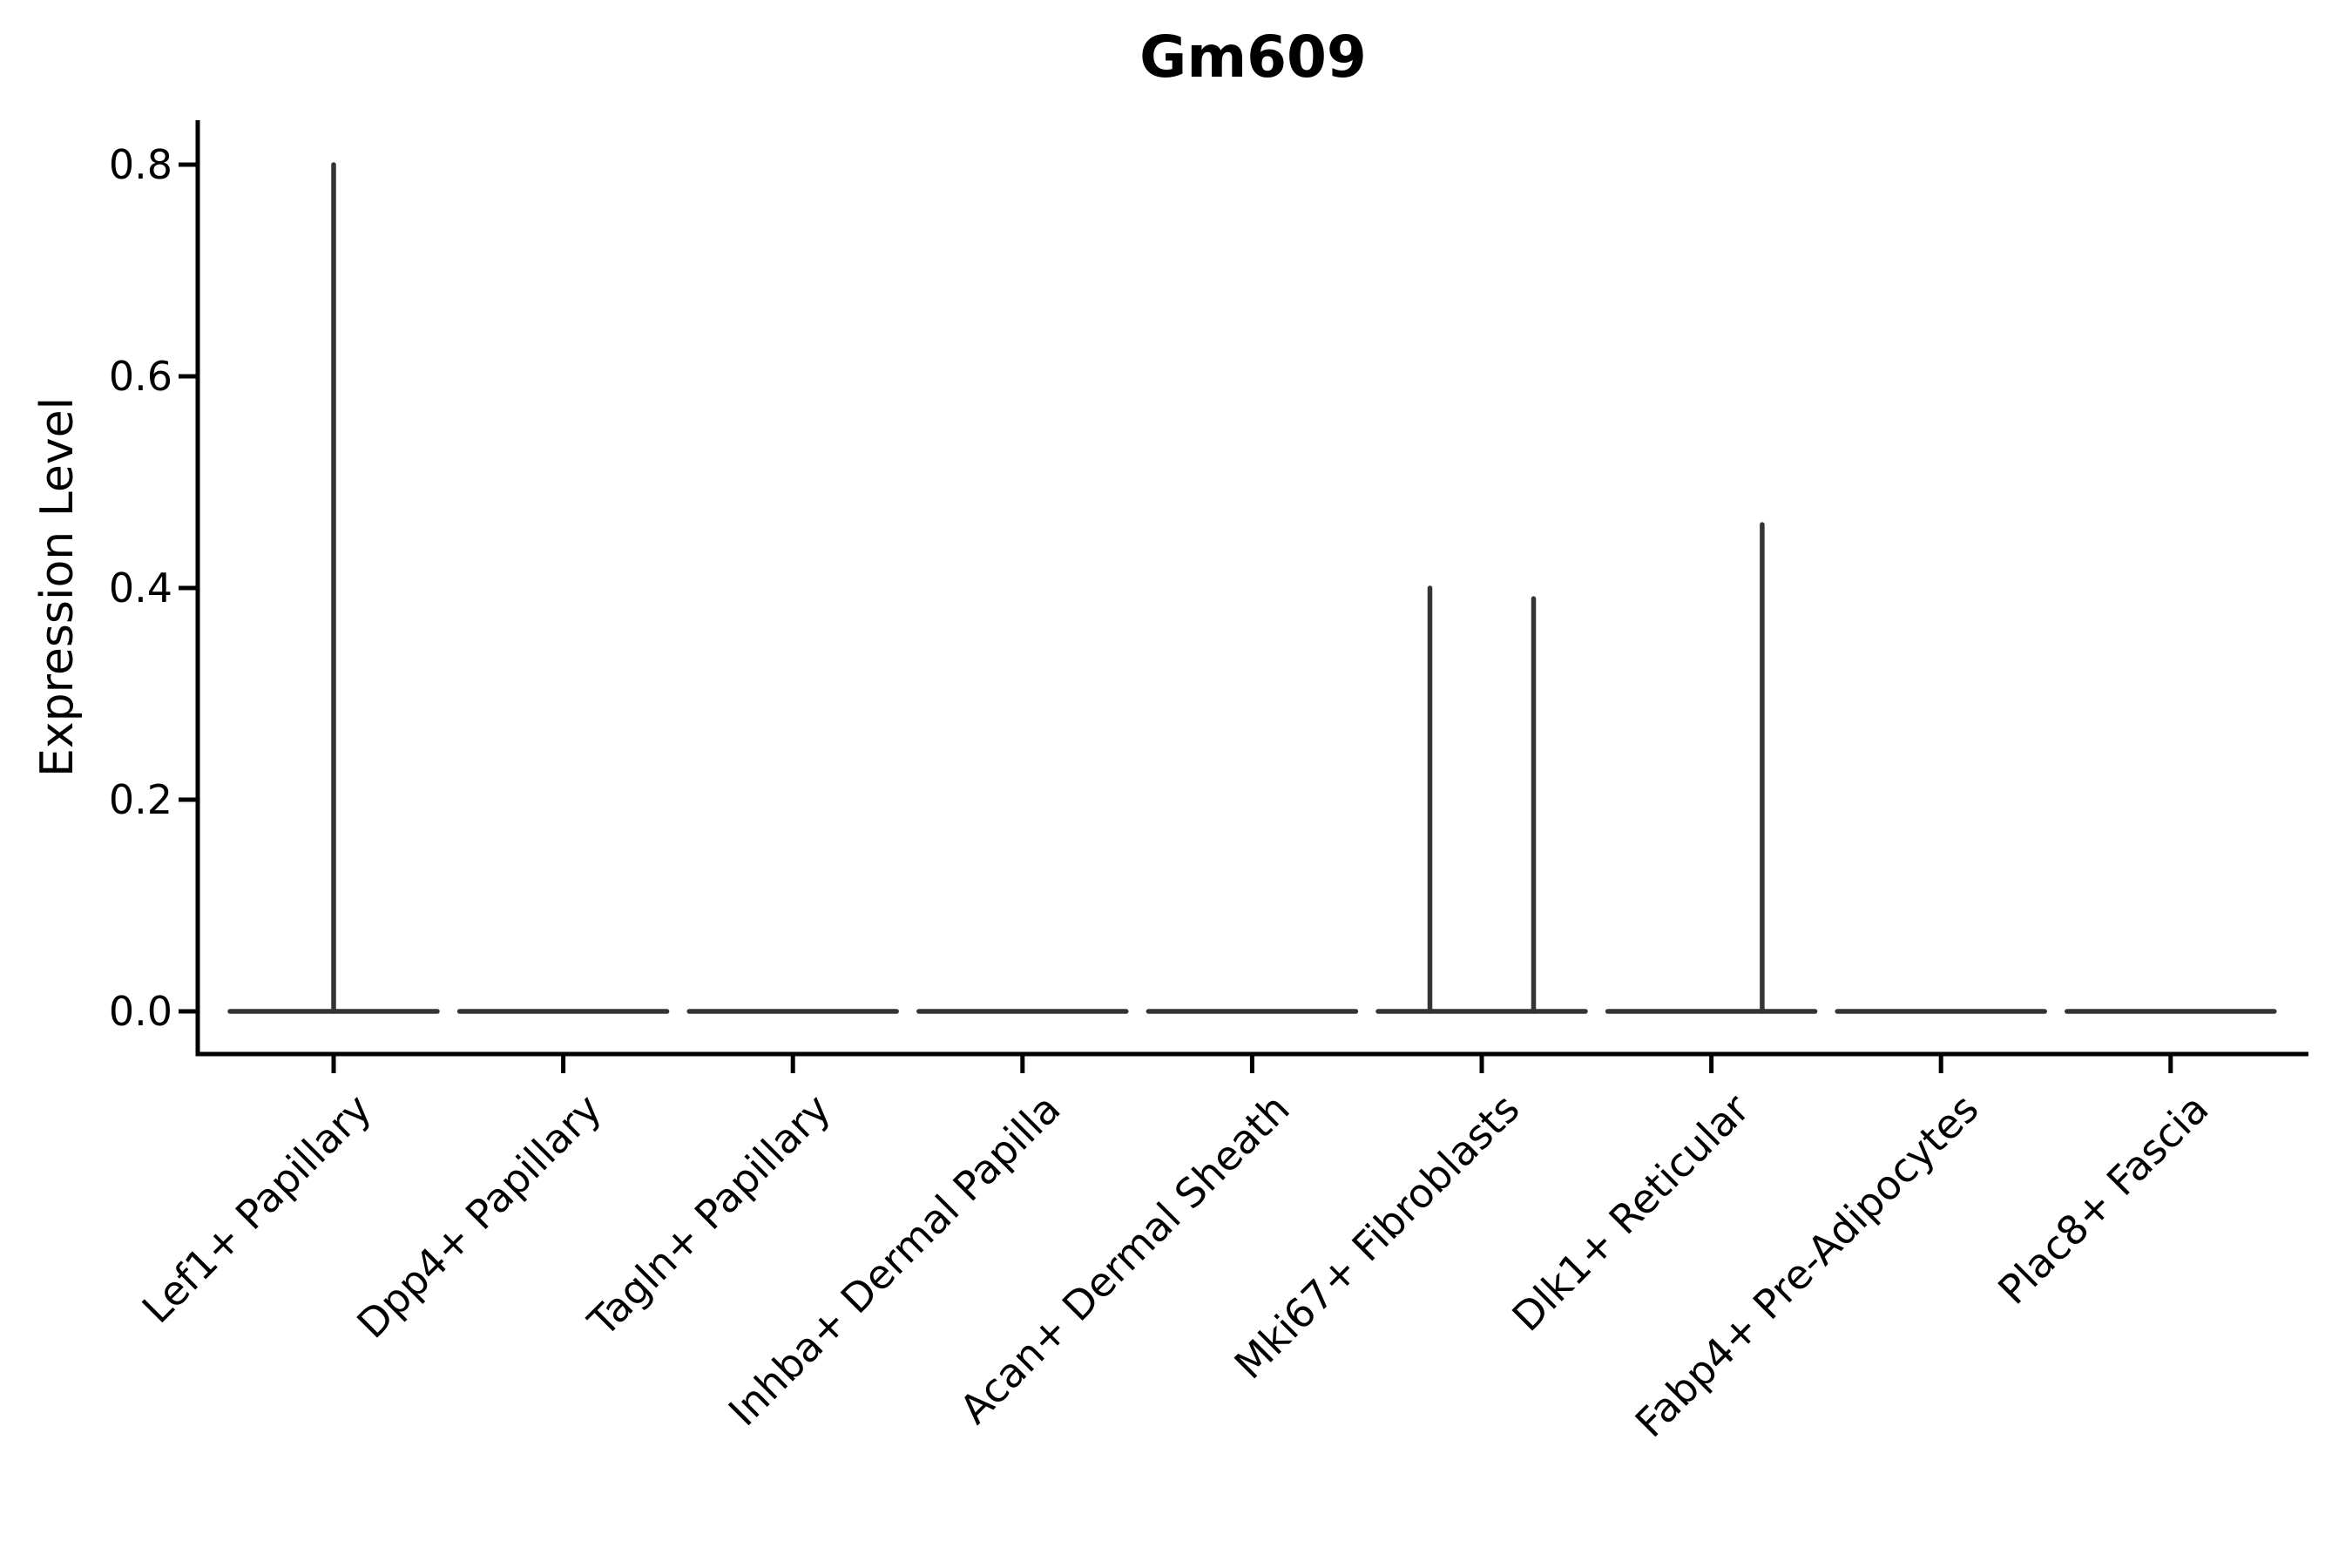 The height and width of the screenshot is (1568, 2352). I want to click on y-tick-label-0.0: 0.0, so click(140, 1012).